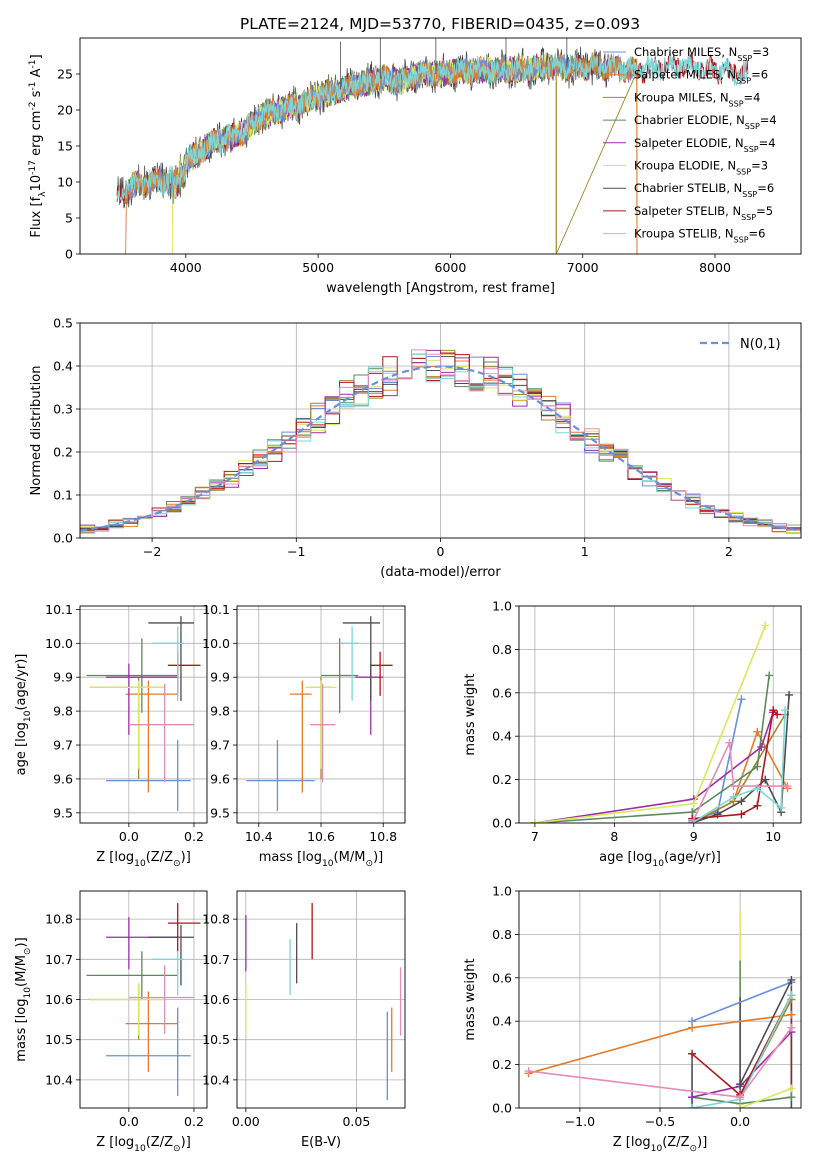 The width and height of the screenshot is (819, 1170). I want to click on weight-vs-age-frame, so click(660, 714).